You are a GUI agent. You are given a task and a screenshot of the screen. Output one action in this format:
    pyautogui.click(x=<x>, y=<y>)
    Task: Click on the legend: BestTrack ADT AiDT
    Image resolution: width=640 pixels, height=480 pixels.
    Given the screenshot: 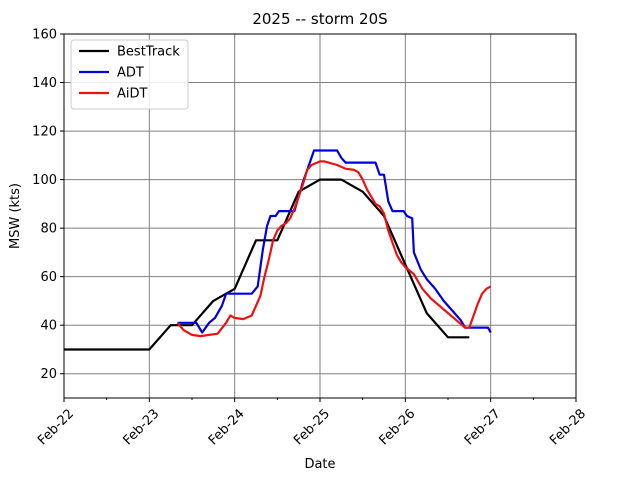 What is the action you would take?
    pyautogui.click(x=129, y=74)
    